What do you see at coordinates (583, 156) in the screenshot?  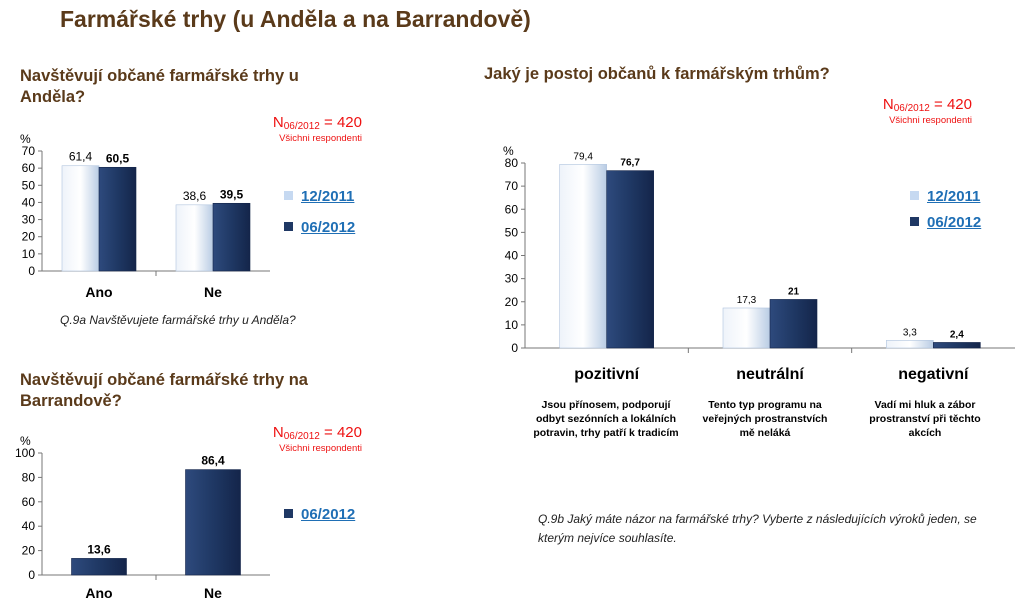 I see `data-label: 79,4` at bounding box center [583, 156].